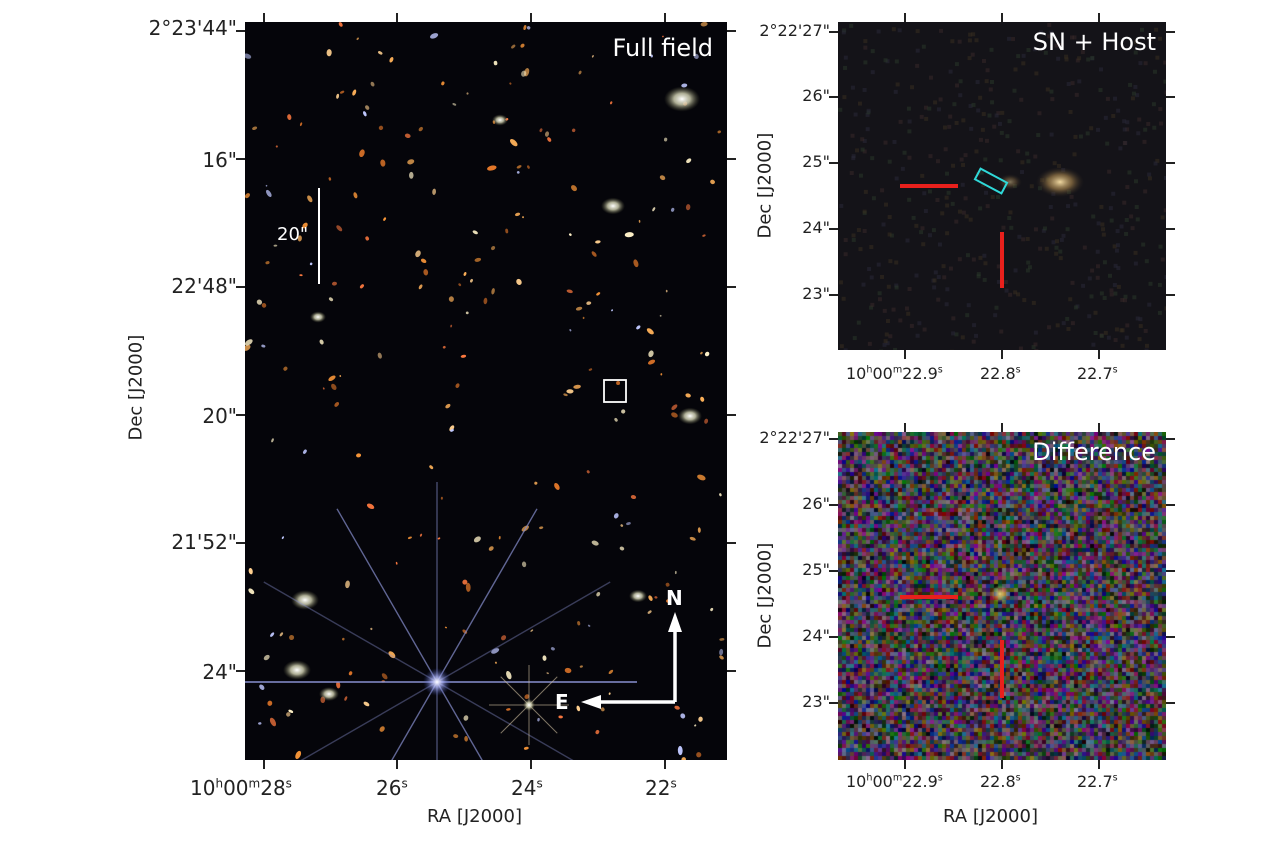 The image size is (1280, 848). What do you see at coordinates (1060, 182) in the screenshot?
I see `host-galaxy` at bounding box center [1060, 182].